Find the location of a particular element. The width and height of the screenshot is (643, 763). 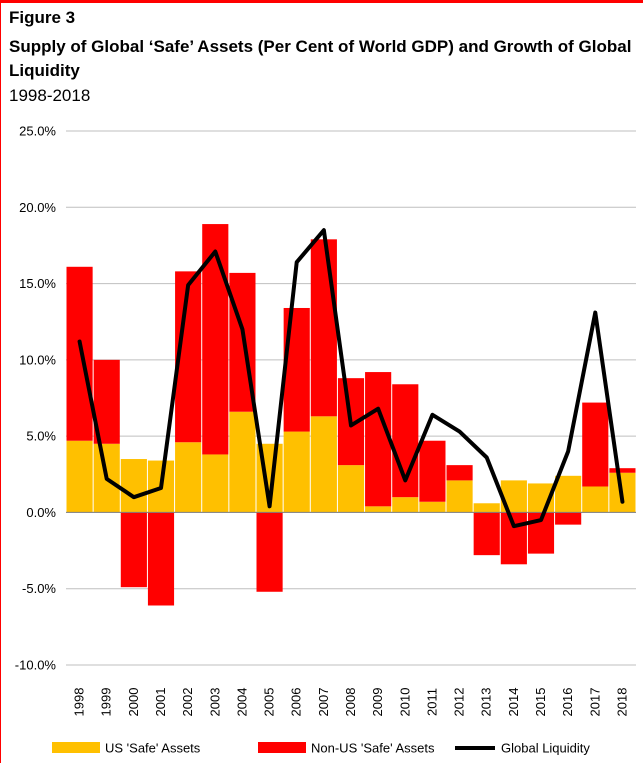

y-tick-label: 10.0% is located at coordinates (37, 359).